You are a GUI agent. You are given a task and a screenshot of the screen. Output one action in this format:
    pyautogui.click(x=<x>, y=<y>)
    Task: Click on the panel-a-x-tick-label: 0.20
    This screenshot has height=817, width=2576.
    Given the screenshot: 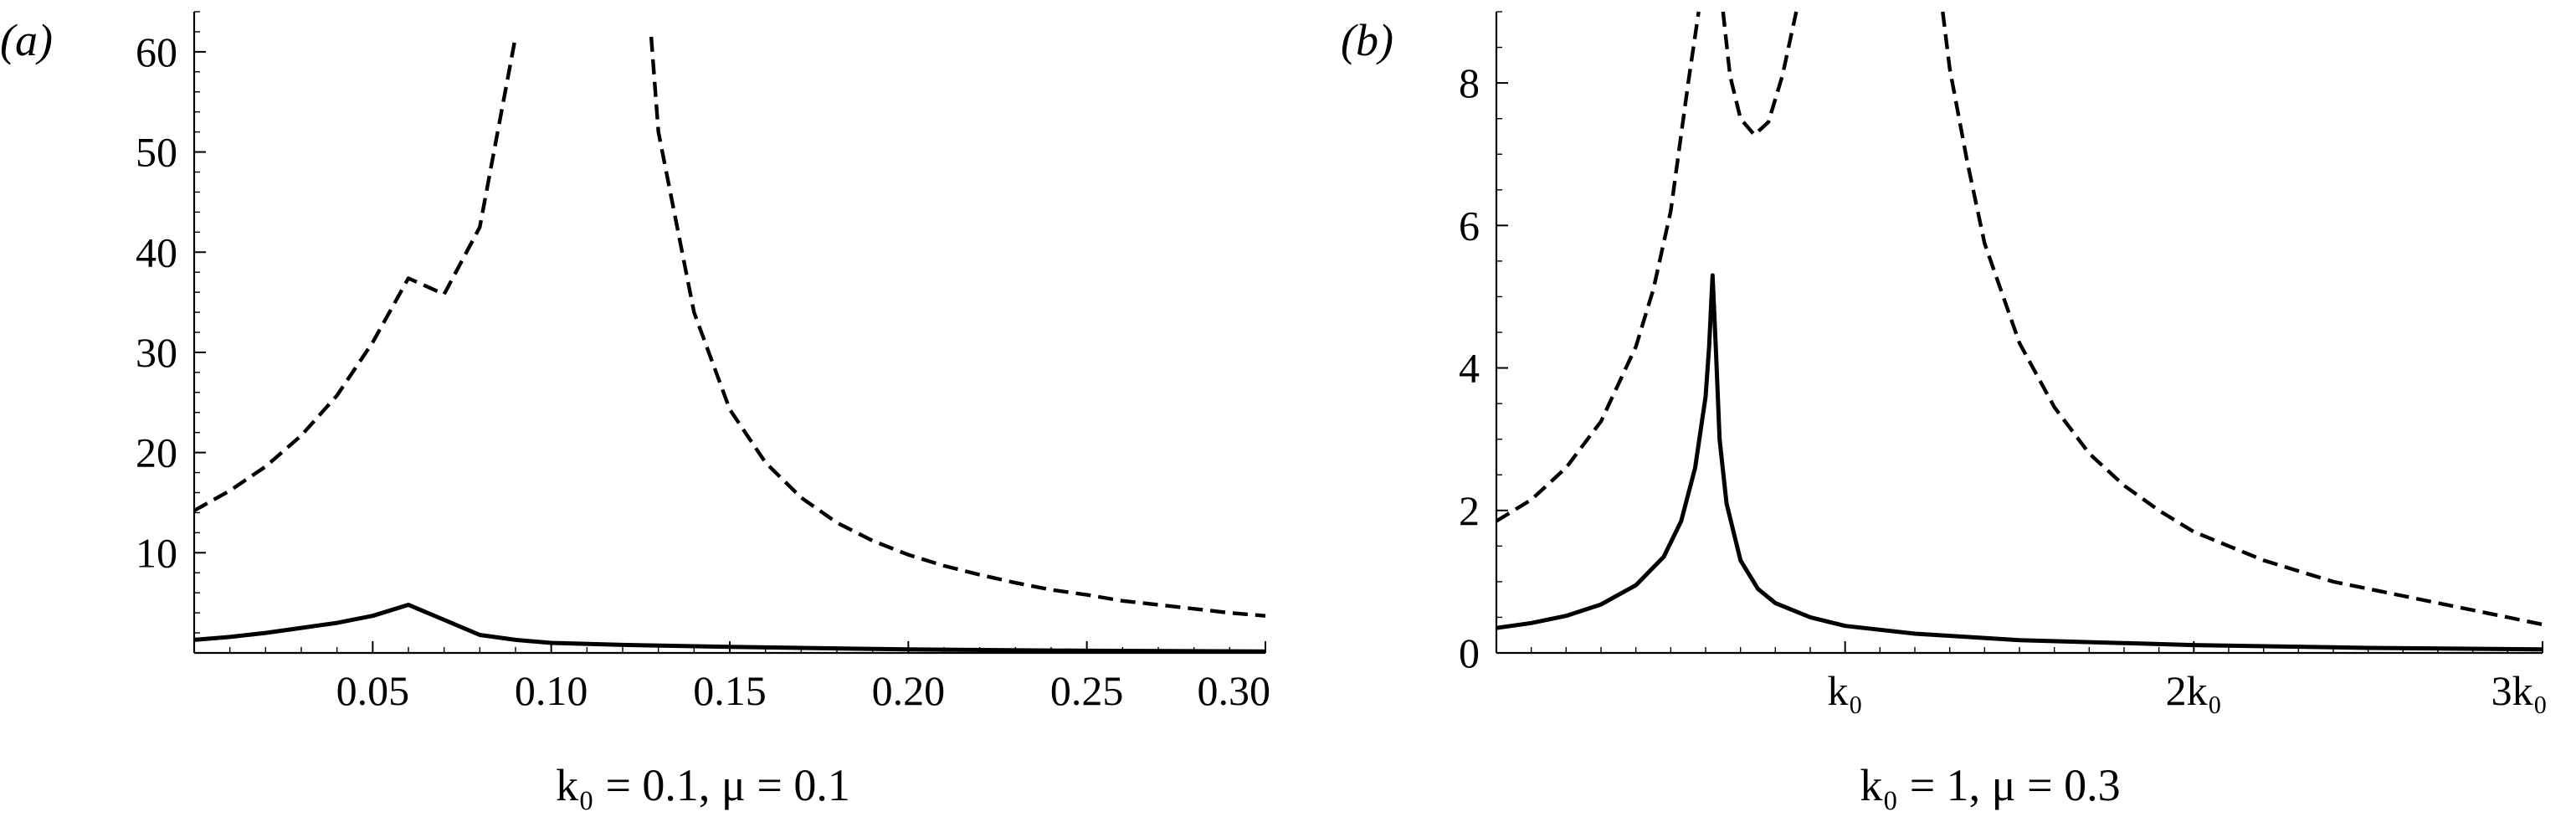 What is the action you would take?
    pyautogui.click(x=909, y=690)
    